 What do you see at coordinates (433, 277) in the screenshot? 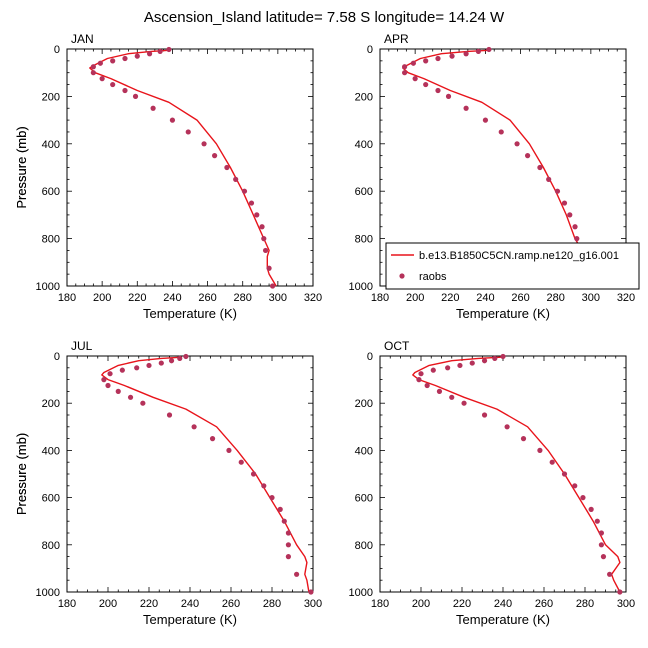
I see `legend-obs-label: raobs` at bounding box center [433, 277].